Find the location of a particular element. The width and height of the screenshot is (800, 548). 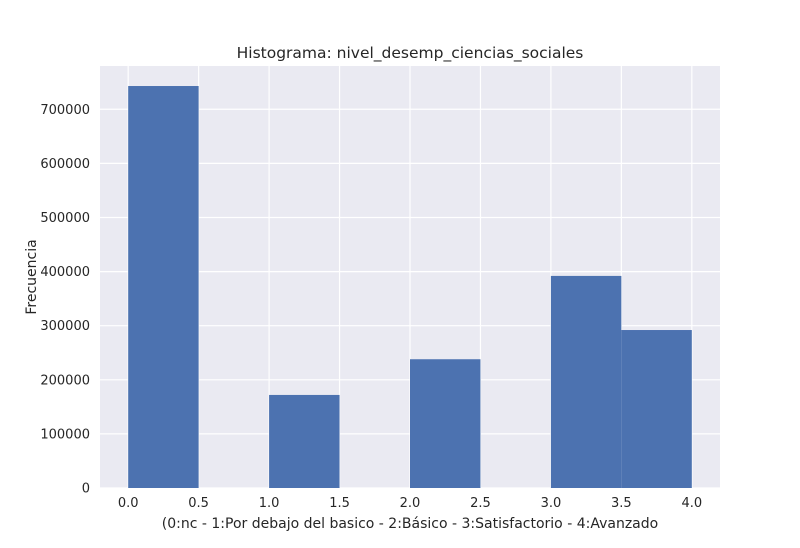

x-tick-label: 4.0 is located at coordinates (691, 503).